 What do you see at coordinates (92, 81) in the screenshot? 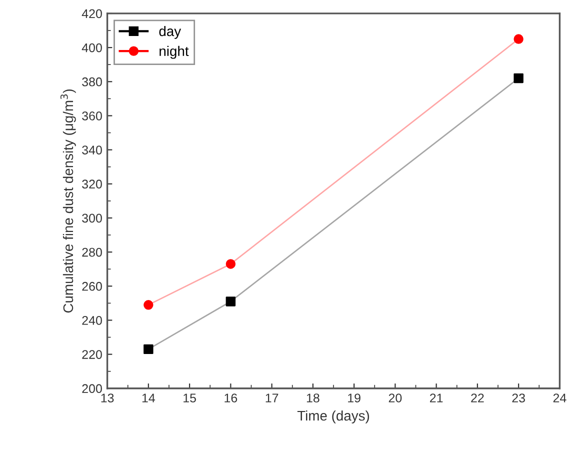
I see `y-tick-label: 380` at bounding box center [92, 81].